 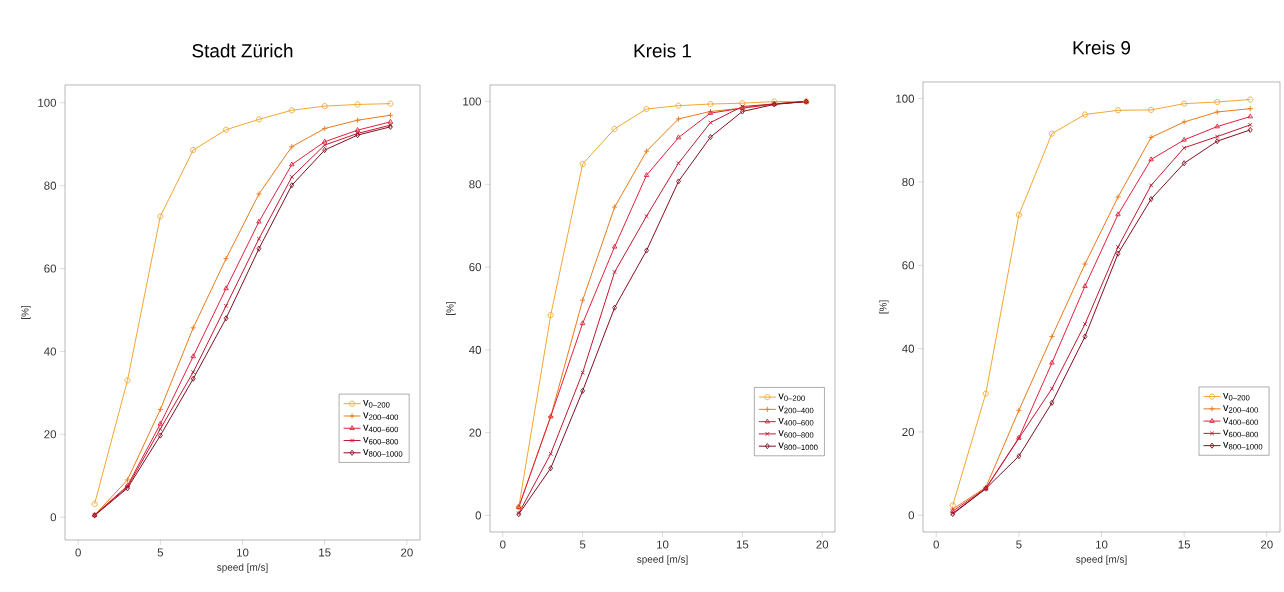 What do you see at coordinates (663, 50) in the screenshot?
I see `chart-title: Kreis 1` at bounding box center [663, 50].